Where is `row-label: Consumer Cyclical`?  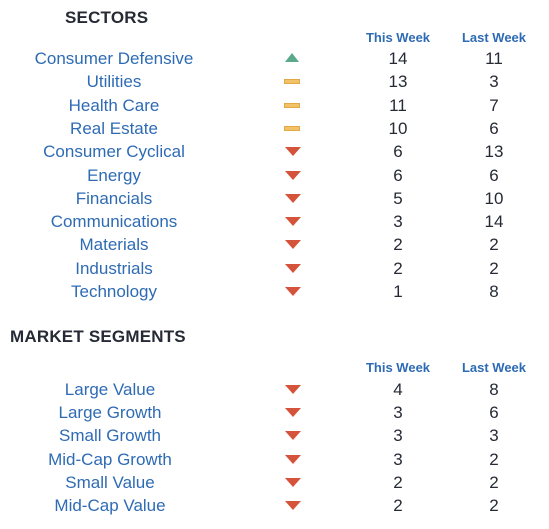
row-label: Consumer Cyclical is located at coordinates (114, 152).